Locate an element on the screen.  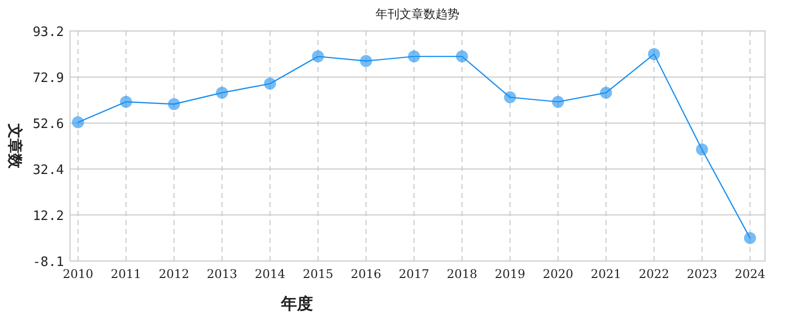
y-tick-label: 52.6 is located at coordinates (48, 124).